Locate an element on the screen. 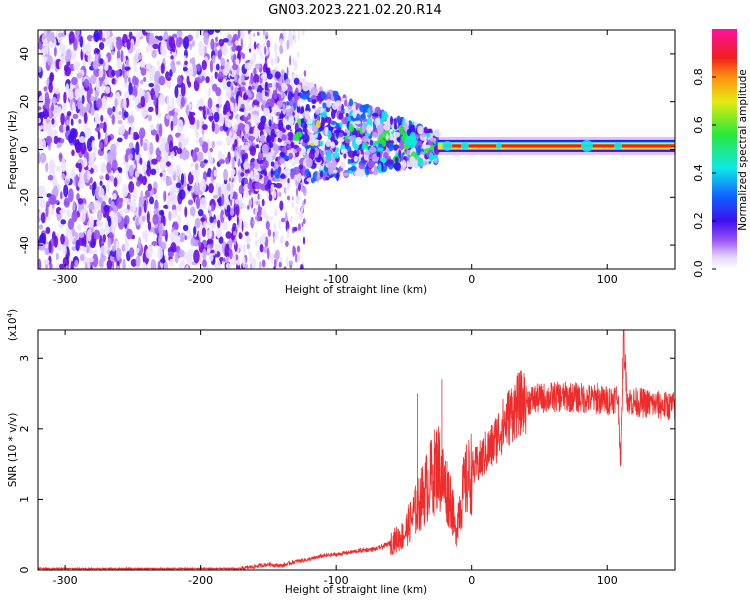 This screenshot has width=750, height=600. snr-y-multiplier: (x104) is located at coordinates (12, 325).